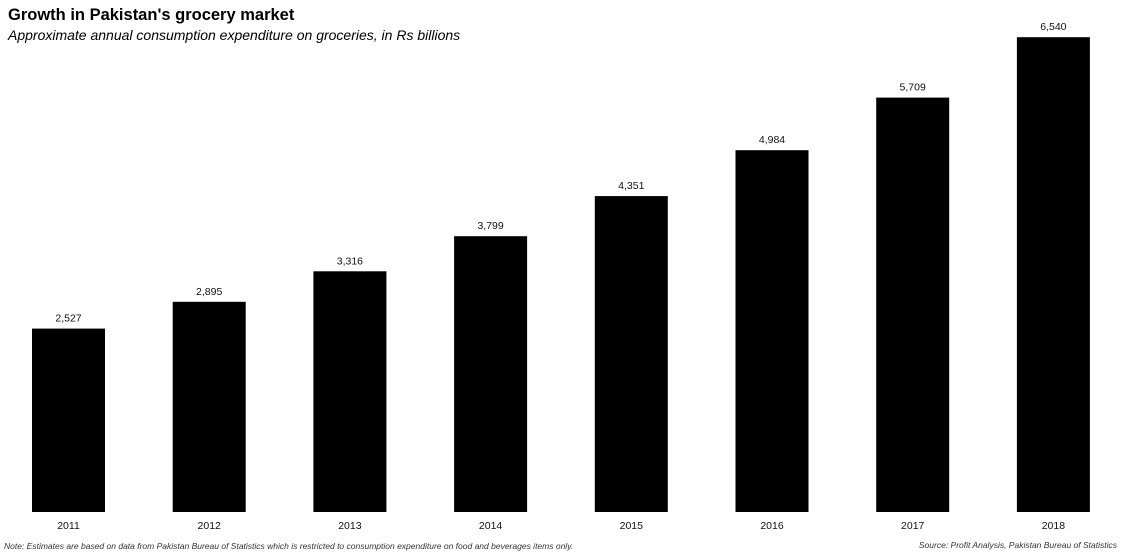 The width and height of the screenshot is (1125, 553). I want to click on bar-2014, so click(491, 374).